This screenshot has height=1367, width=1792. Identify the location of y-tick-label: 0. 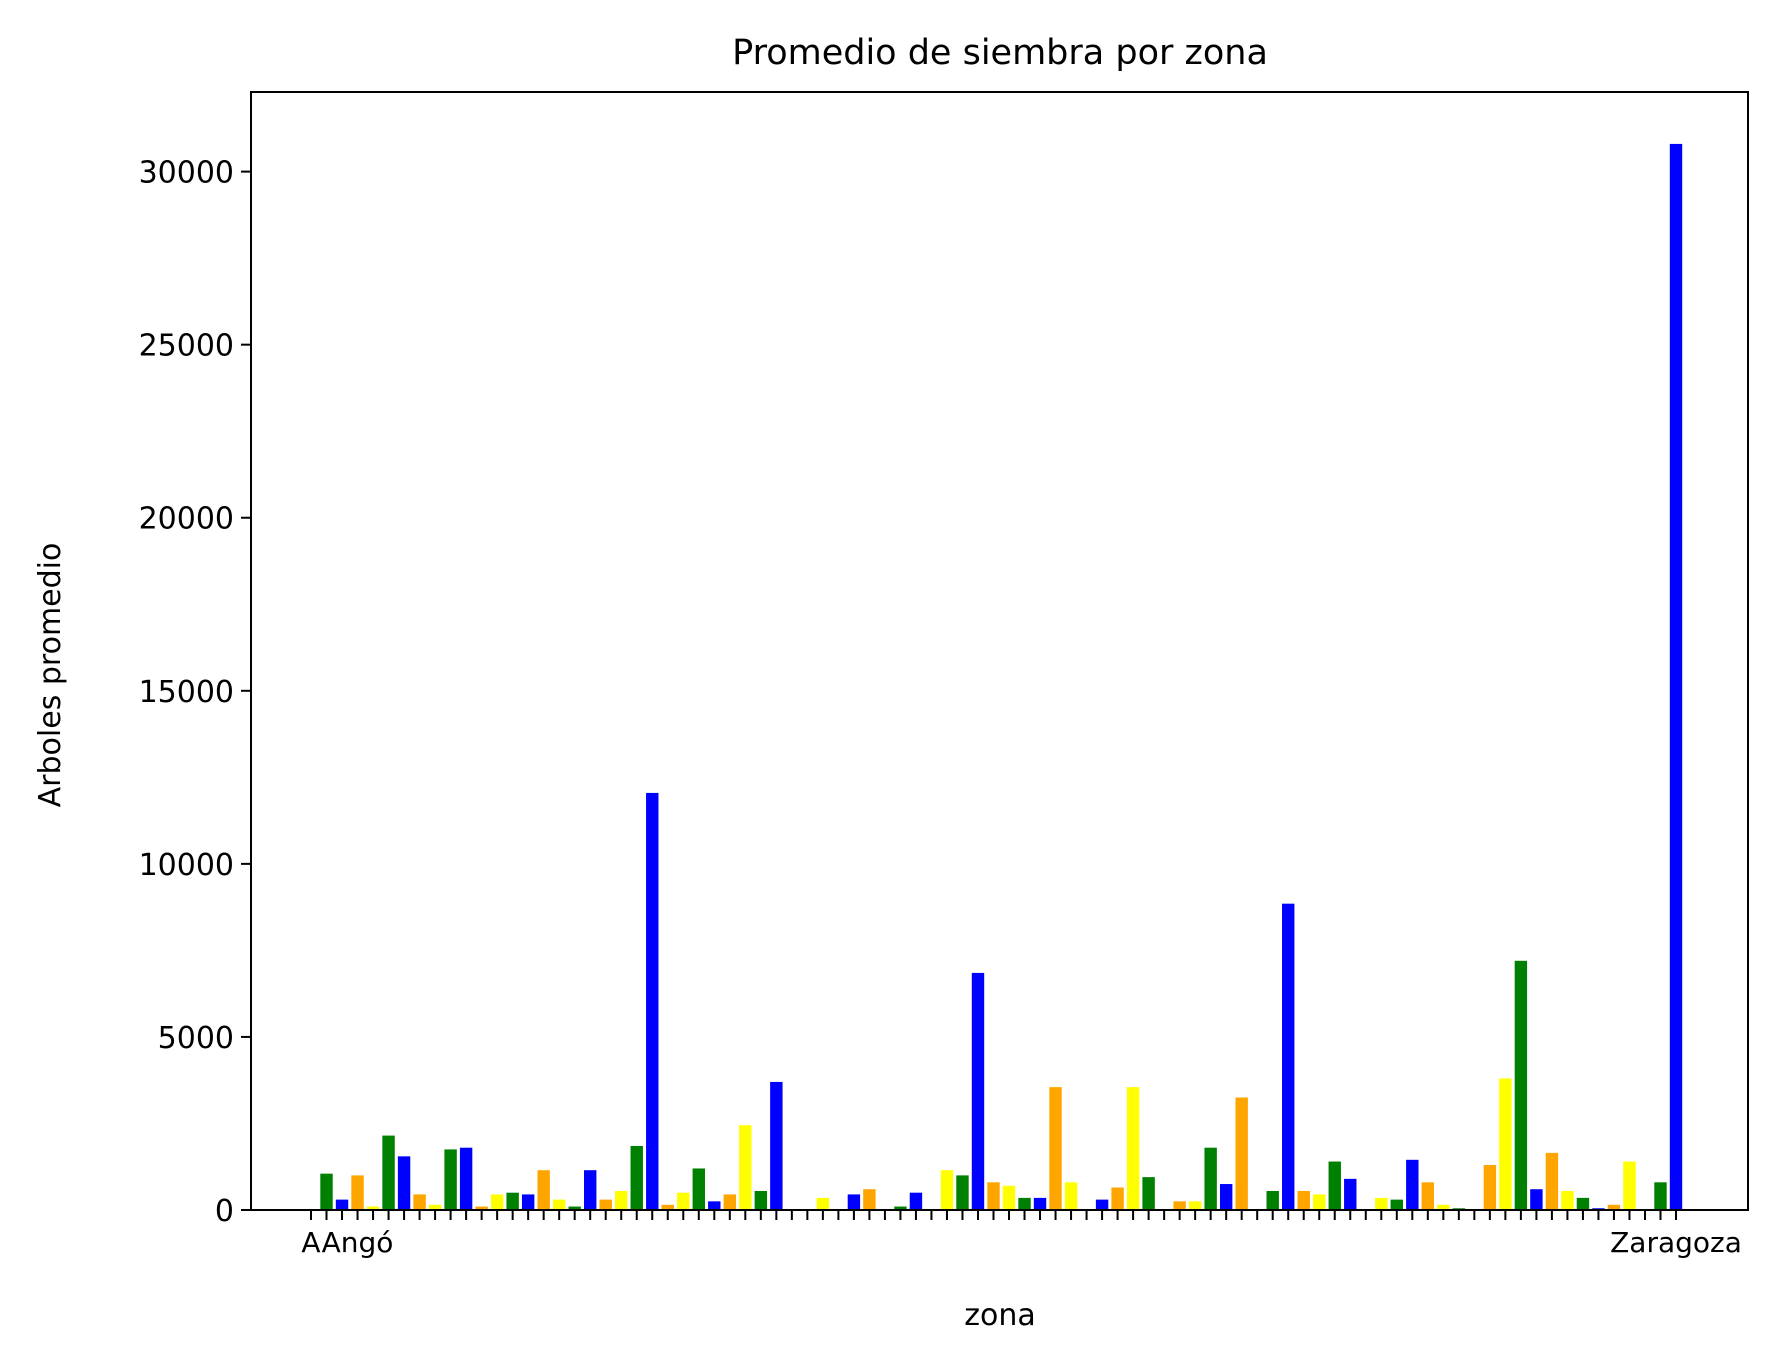
(224, 1211).